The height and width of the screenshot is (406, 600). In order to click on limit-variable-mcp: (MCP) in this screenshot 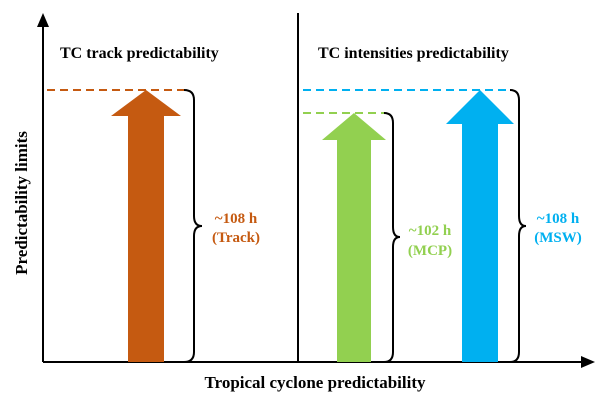, I will do `click(430, 251)`.